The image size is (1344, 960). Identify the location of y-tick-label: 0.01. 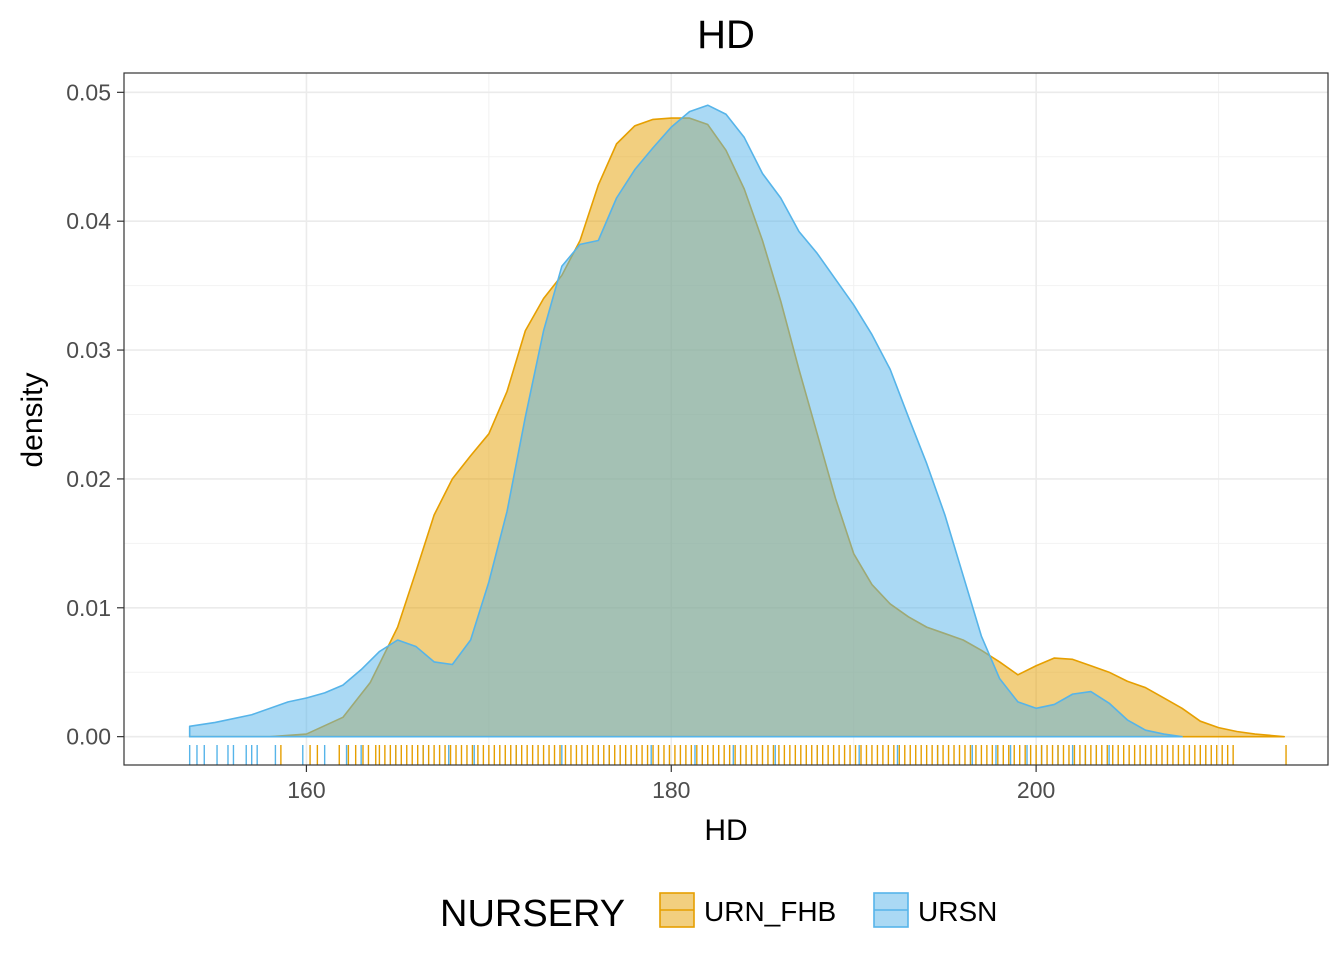
(88, 608).